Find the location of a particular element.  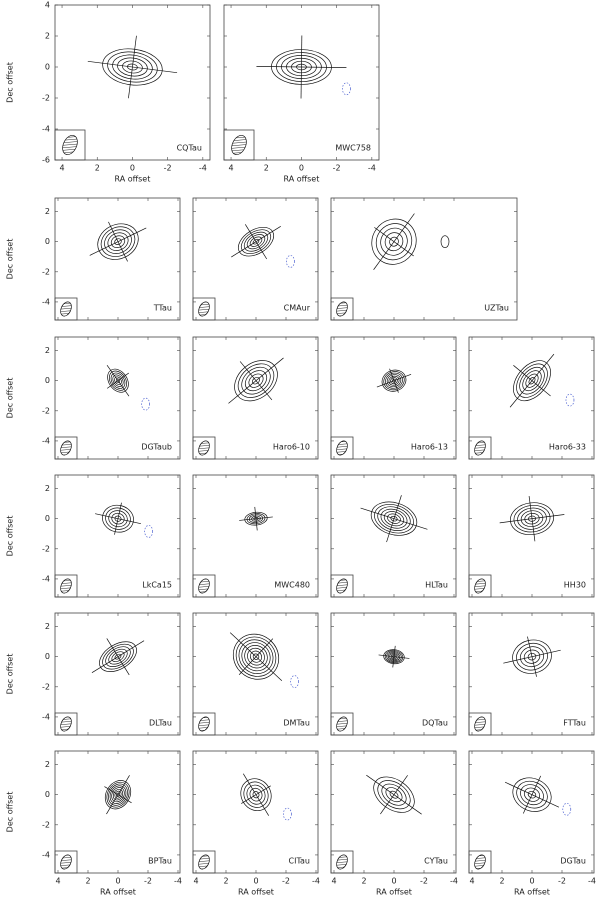

x-tick-label: 2 is located at coordinates (87, 881).